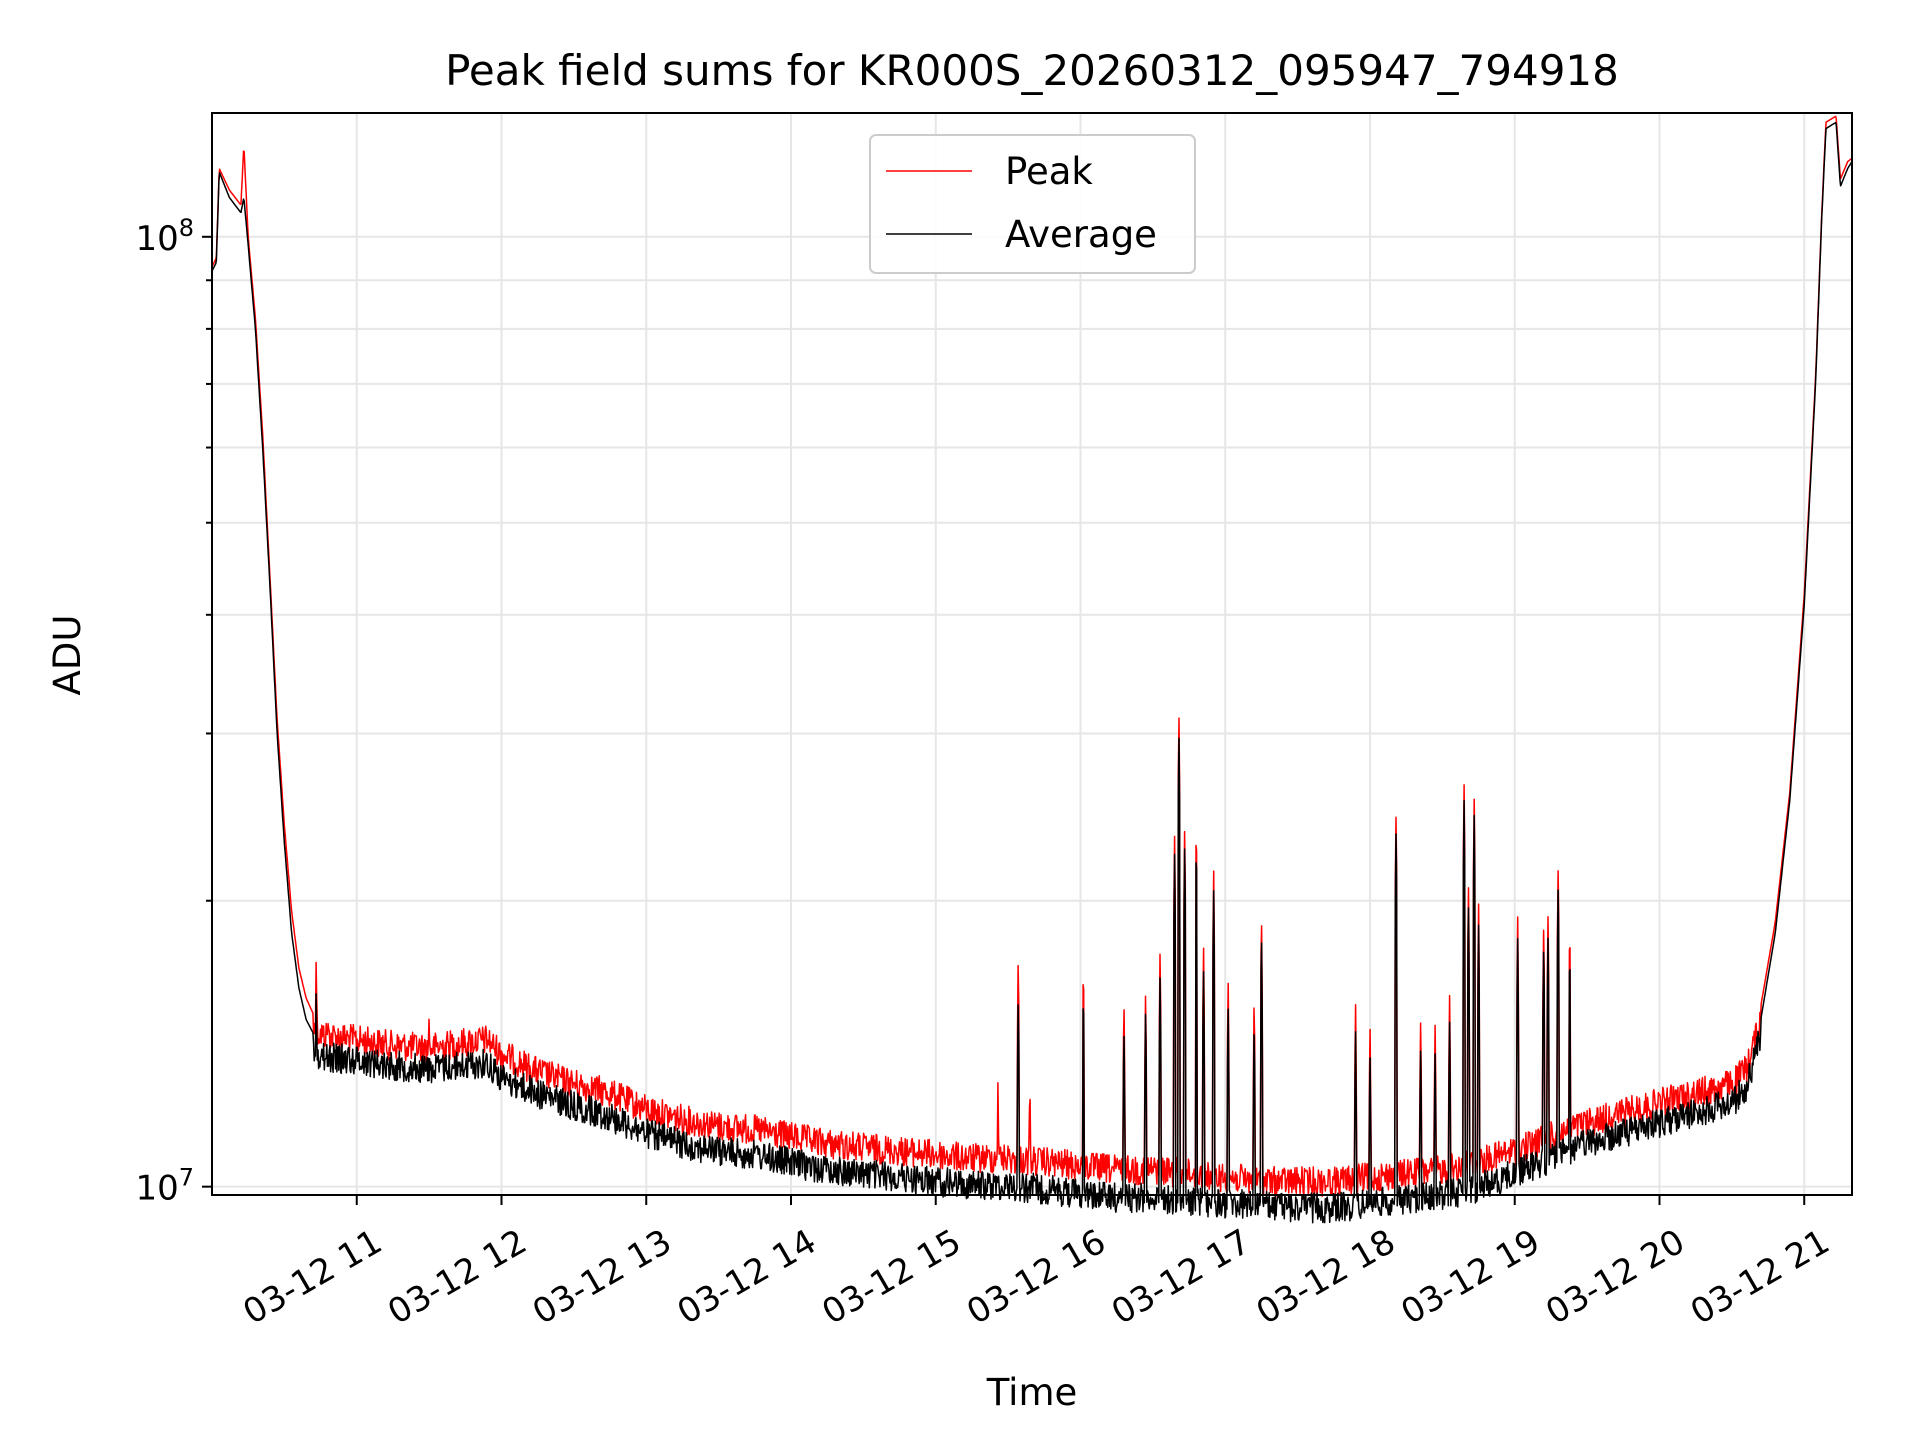 The width and height of the screenshot is (1920, 1444). What do you see at coordinates (1081, 234) in the screenshot?
I see `legend-label-average: Average` at bounding box center [1081, 234].